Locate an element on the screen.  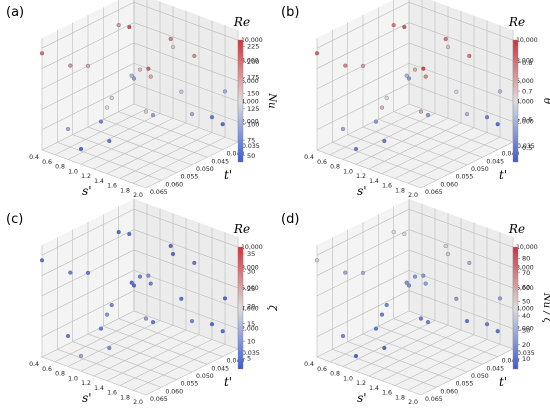
colorbar-label: θ is located at coordinates (545, 101).